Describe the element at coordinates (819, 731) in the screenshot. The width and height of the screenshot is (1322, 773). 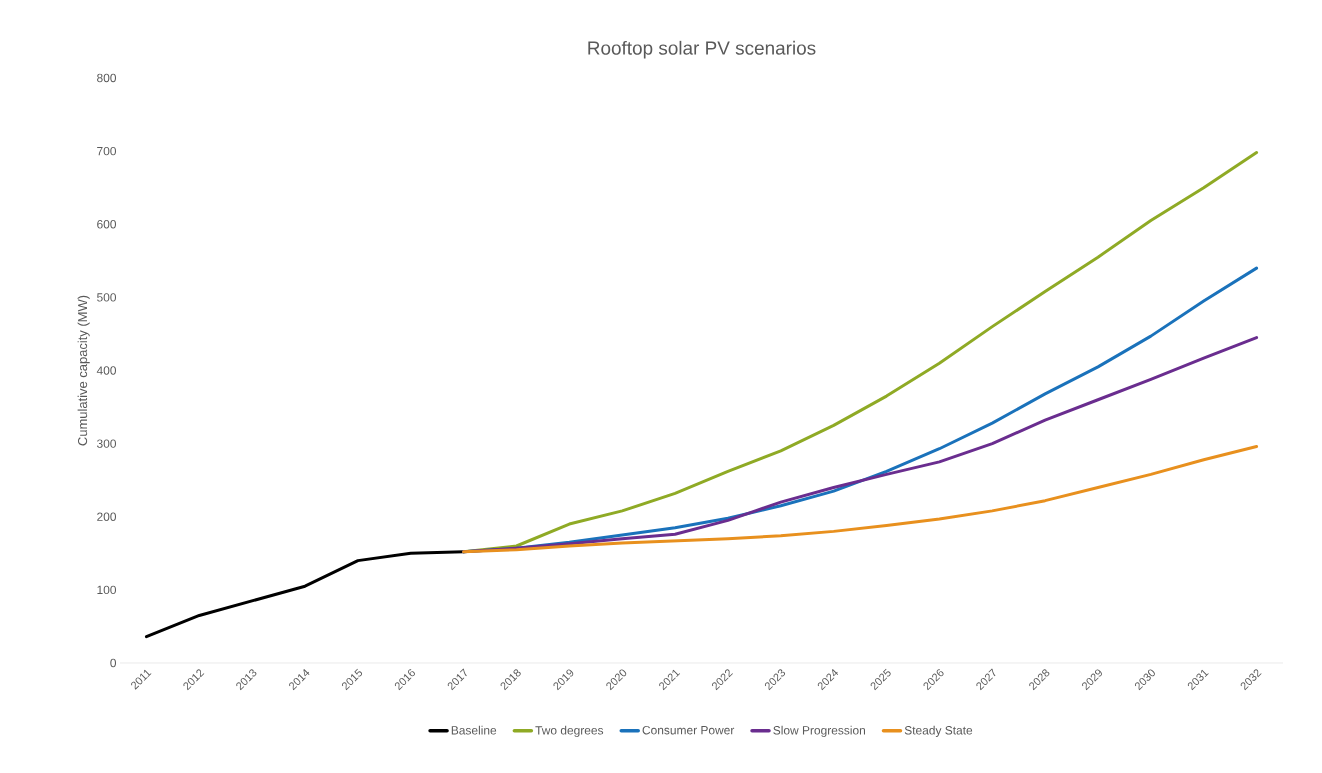
I see `legend-label: Slow Progression` at that location.